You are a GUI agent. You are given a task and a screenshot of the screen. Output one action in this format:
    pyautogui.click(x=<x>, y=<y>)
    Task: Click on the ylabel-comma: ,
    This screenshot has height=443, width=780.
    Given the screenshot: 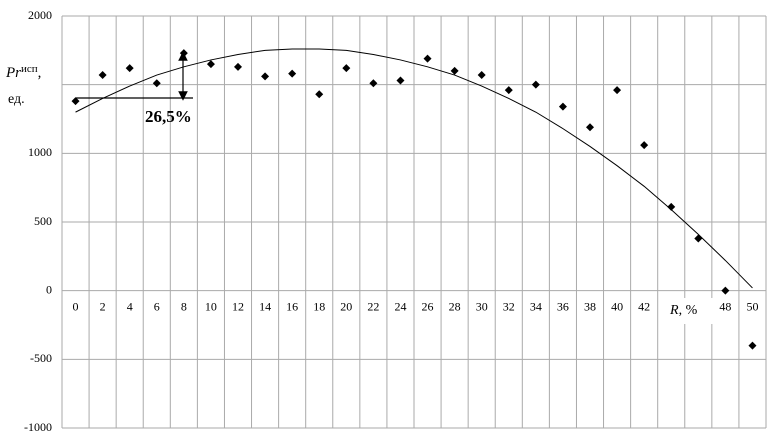 What is the action you would take?
    pyautogui.click(x=40, y=73)
    